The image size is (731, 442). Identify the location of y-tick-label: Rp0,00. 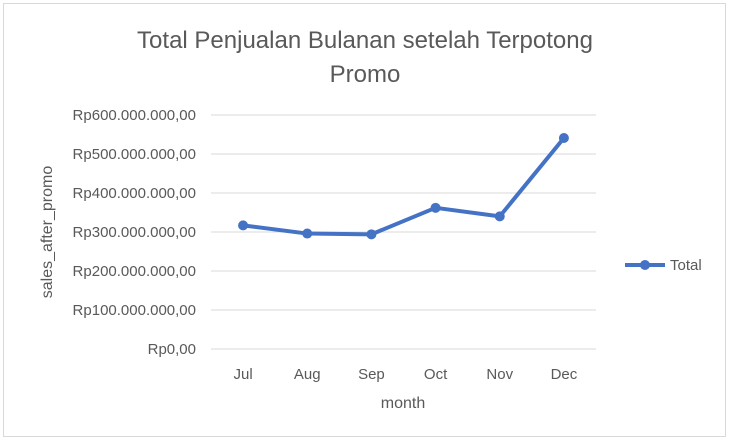
(172, 349).